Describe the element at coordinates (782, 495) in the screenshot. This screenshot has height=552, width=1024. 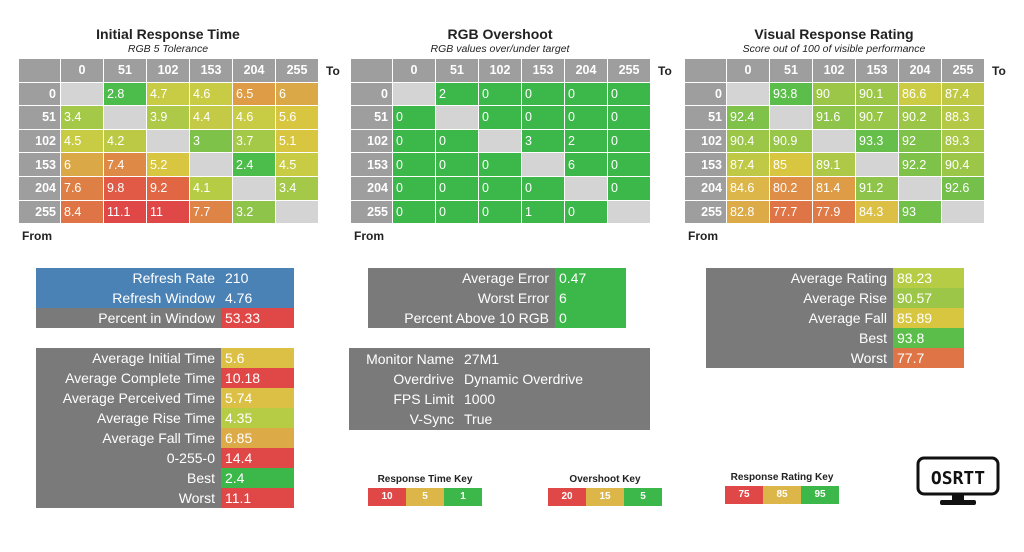
I see `key-swatches: 75 85 95` at that location.